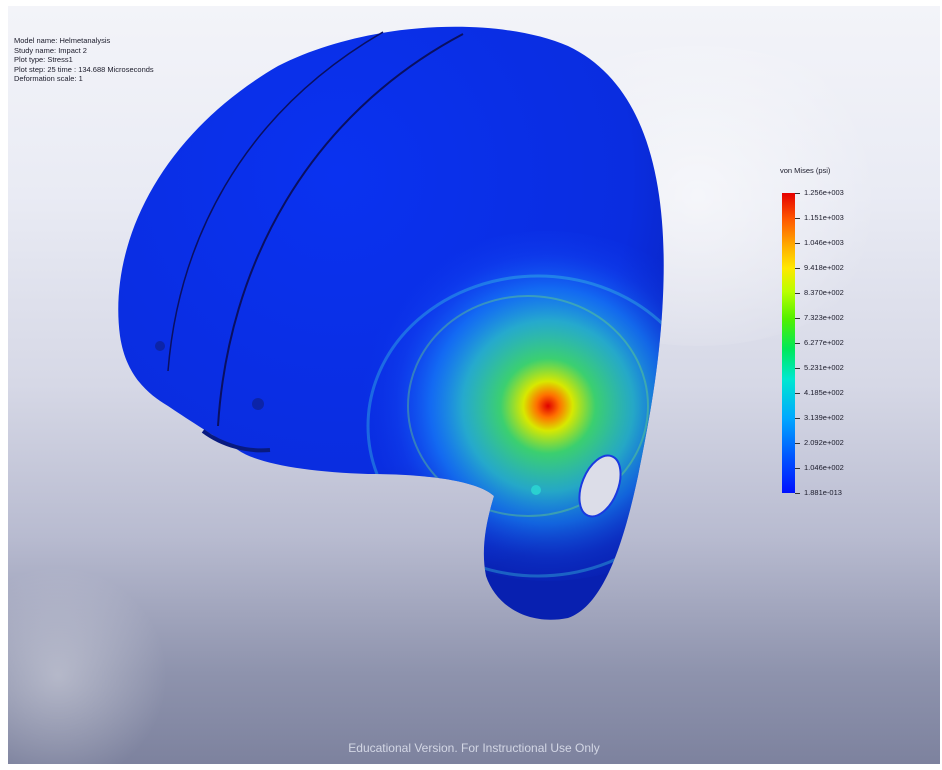 Image resolution: width=942 pixels, height=770 pixels. I want to click on legend-label: 1.151e+003, so click(824, 217).